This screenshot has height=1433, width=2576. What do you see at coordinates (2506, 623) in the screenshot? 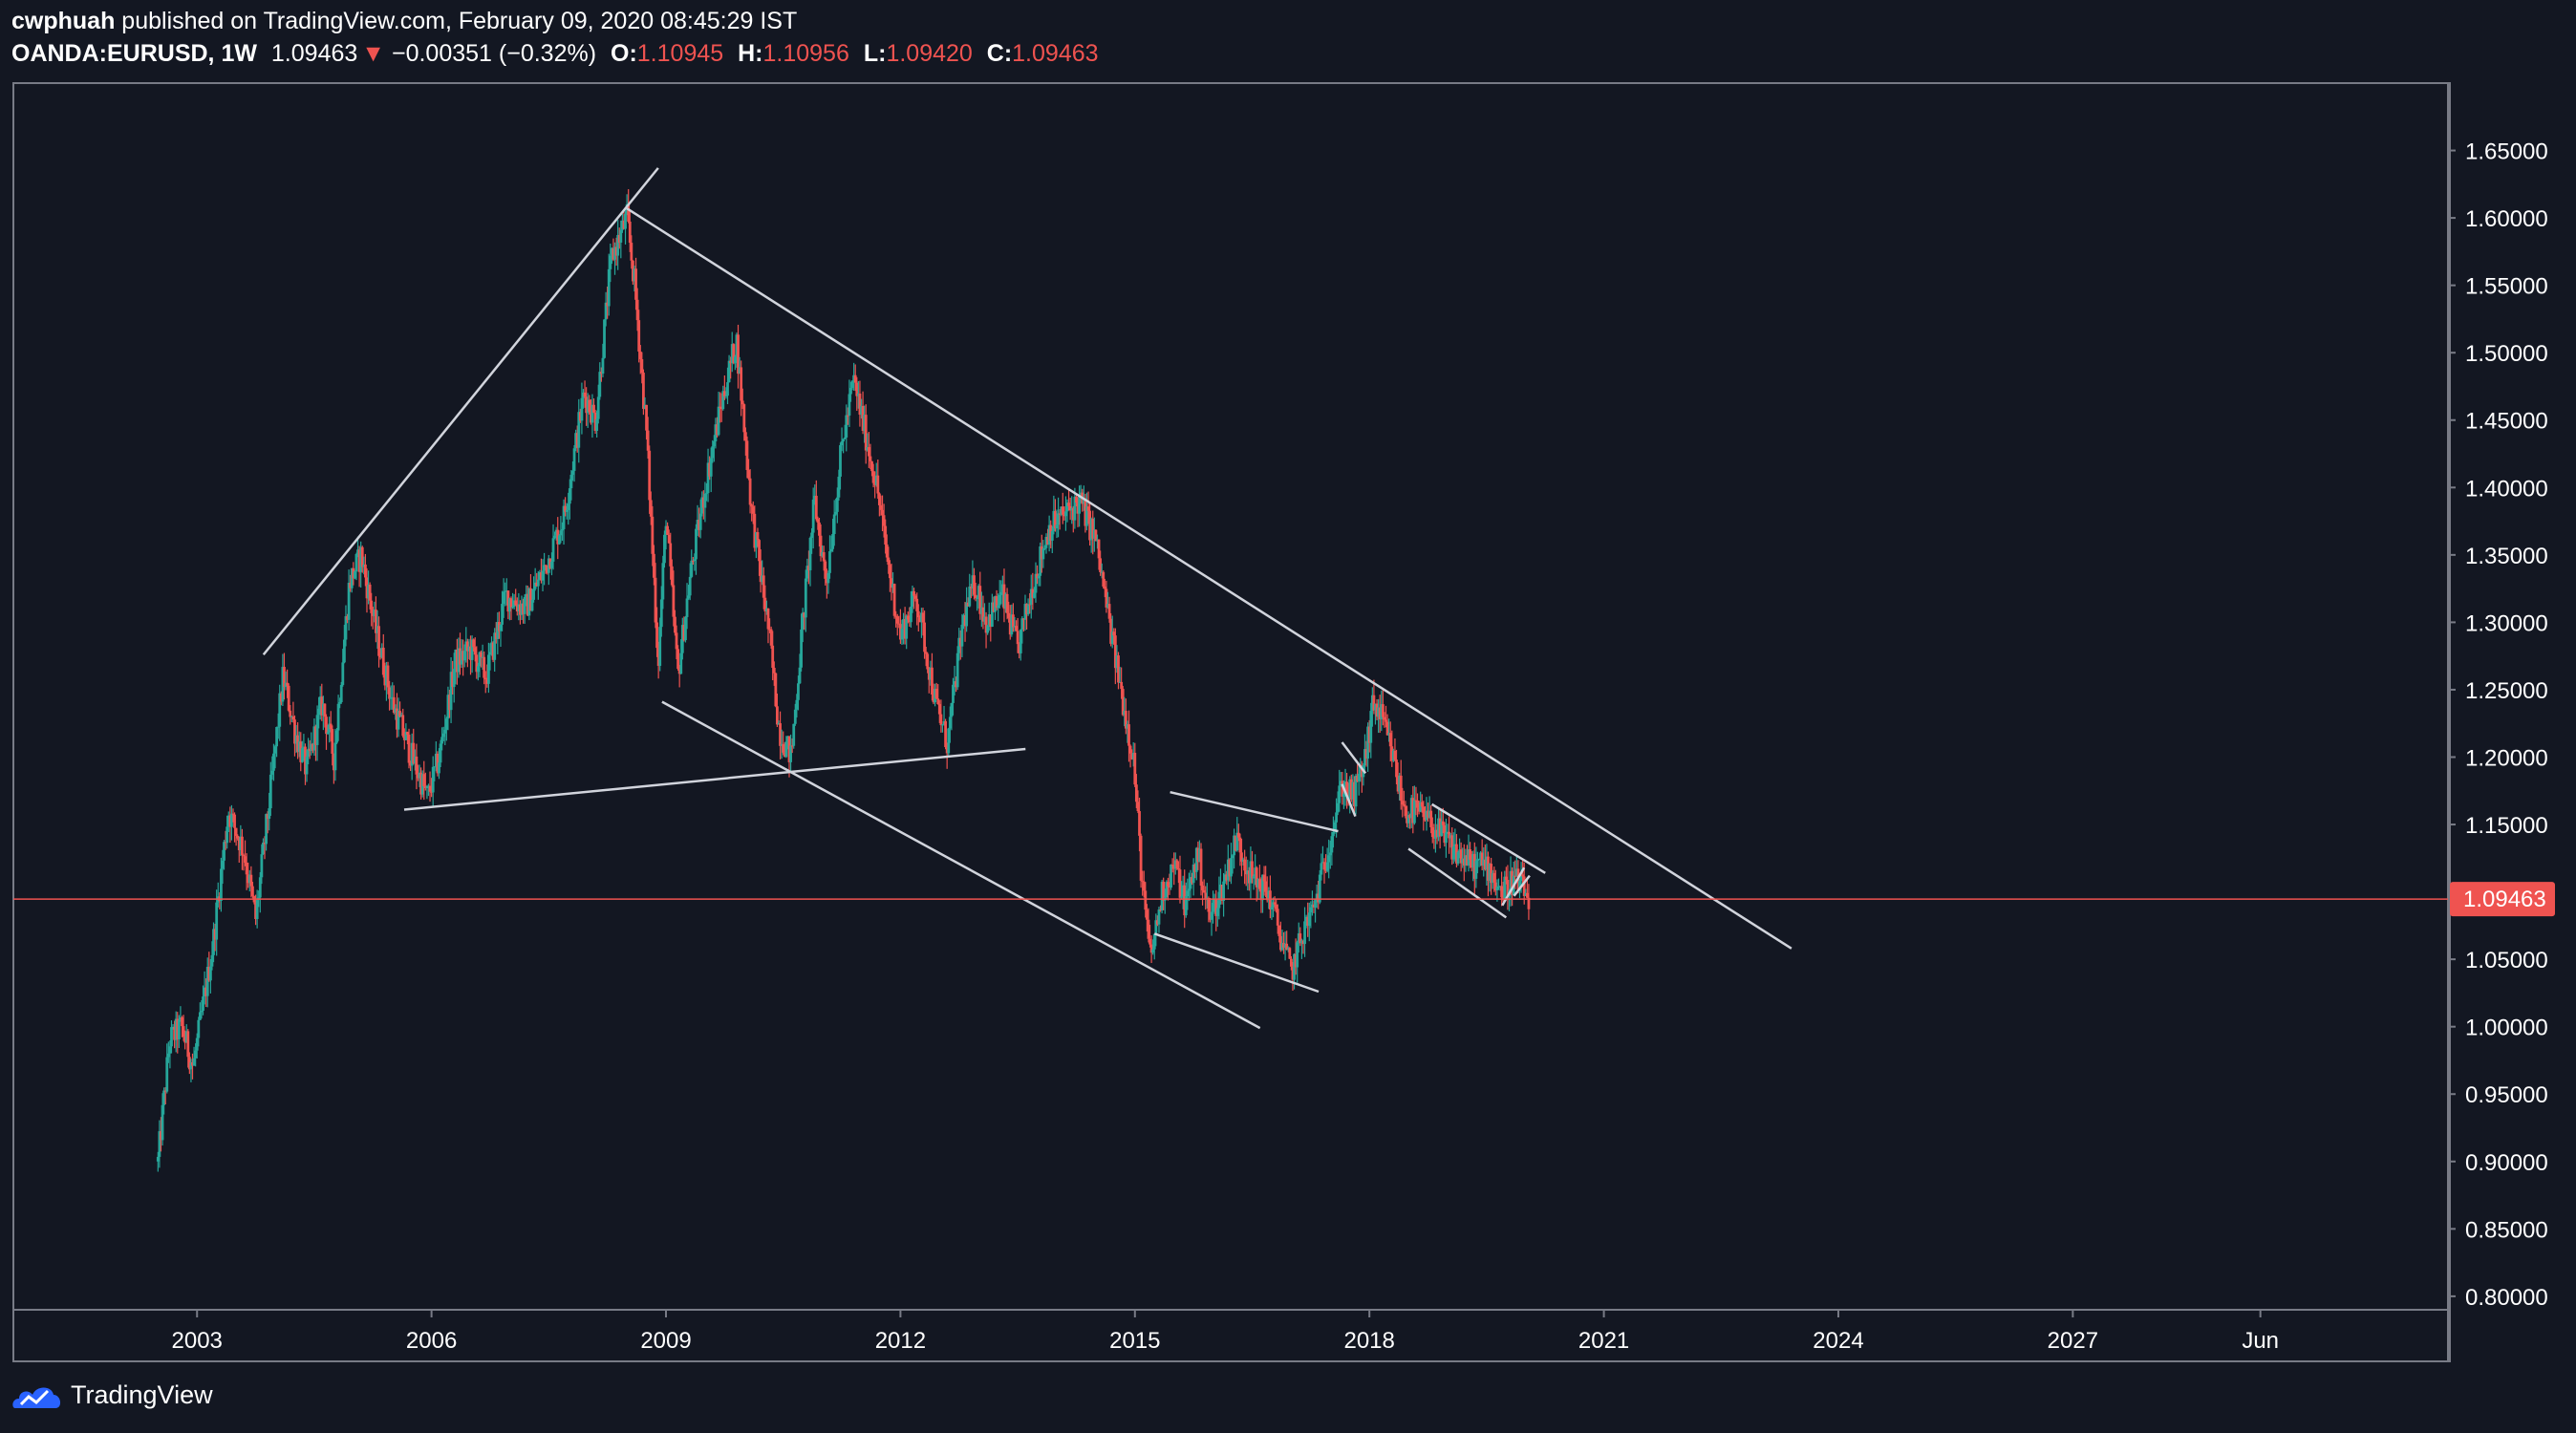
I see `y-tick-label: 1.30000` at bounding box center [2506, 623].